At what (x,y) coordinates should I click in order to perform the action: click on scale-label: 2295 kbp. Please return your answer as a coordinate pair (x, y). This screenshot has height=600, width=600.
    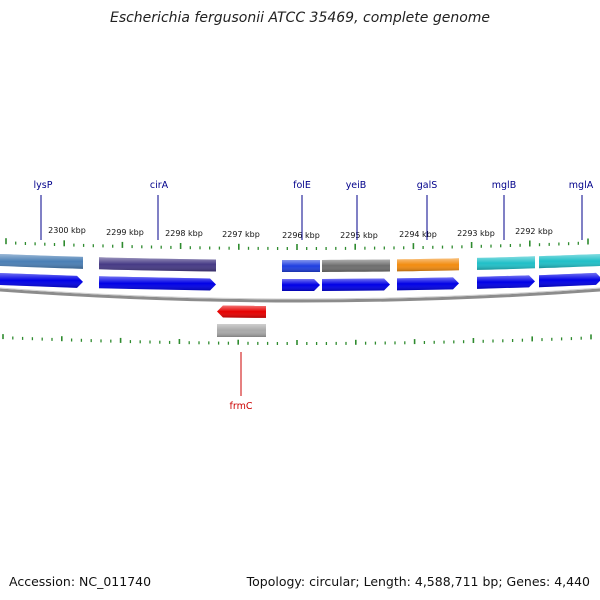
    Looking at the image, I should click on (359, 235).